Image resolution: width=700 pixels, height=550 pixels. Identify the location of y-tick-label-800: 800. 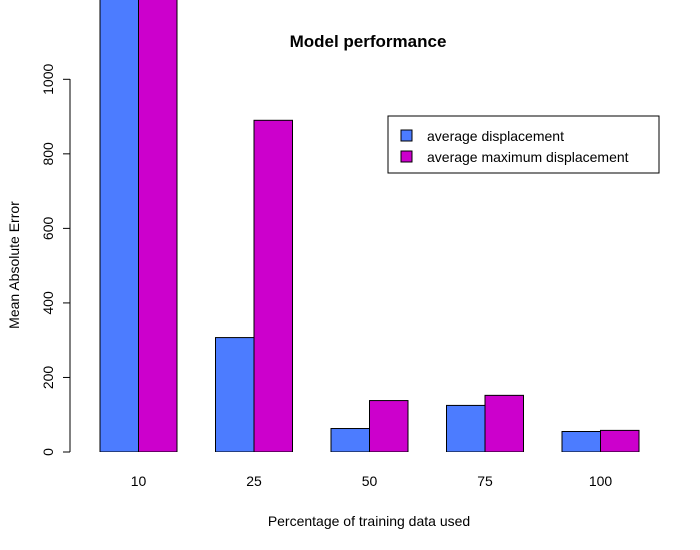
(48, 154).